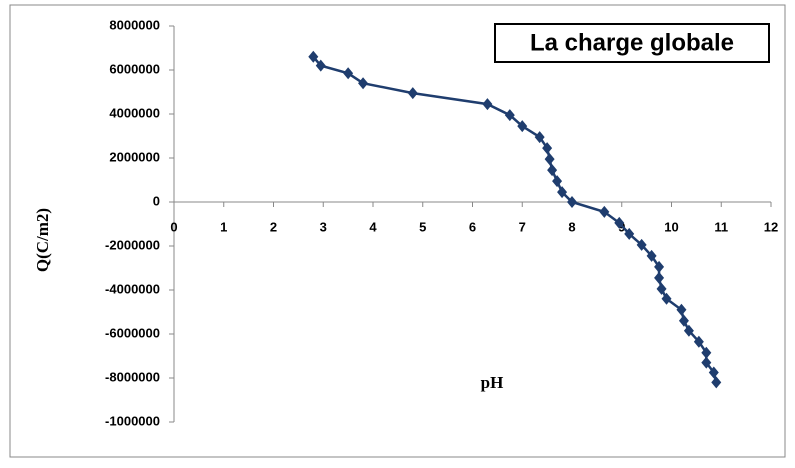 Image resolution: width=795 pixels, height=468 pixels. I want to click on y-tick-label: 6000000, so click(134, 68).